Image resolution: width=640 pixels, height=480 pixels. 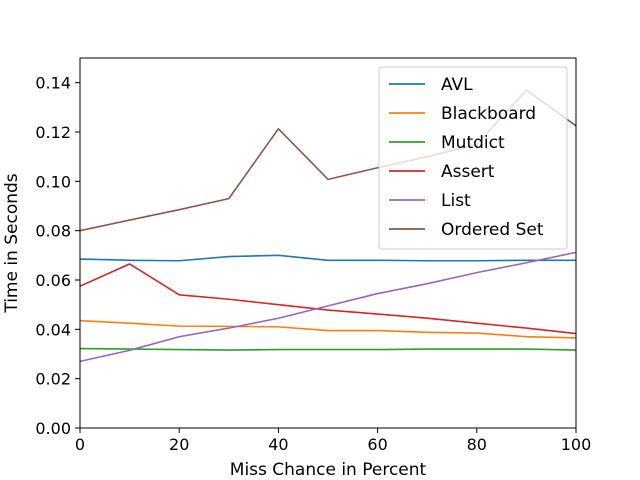 I want to click on y-axis-label: Time in Seconds, so click(x=12, y=243).